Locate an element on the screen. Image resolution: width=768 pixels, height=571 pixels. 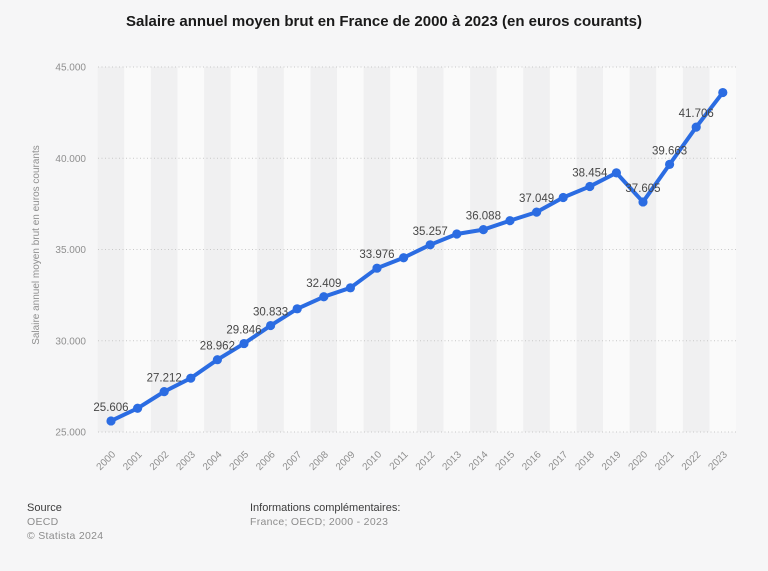
y-tick-label: 30.000 is located at coordinates (70, 341).